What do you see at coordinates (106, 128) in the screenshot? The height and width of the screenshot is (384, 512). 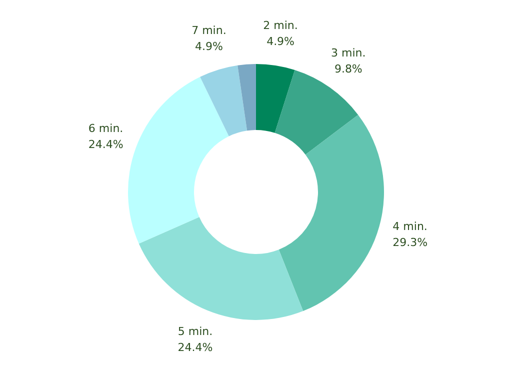 I see `slice-label: 6 min.` at bounding box center [106, 128].